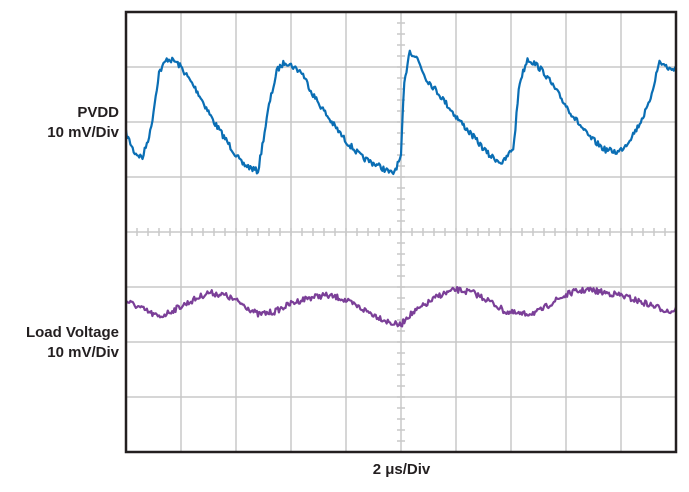 Image resolution: width=689 pixels, height=492 pixels. What do you see at coordinates (98, 112) in the screenshot?
I see `pvdd-name: PVDD` at bounding box center [98, 112].